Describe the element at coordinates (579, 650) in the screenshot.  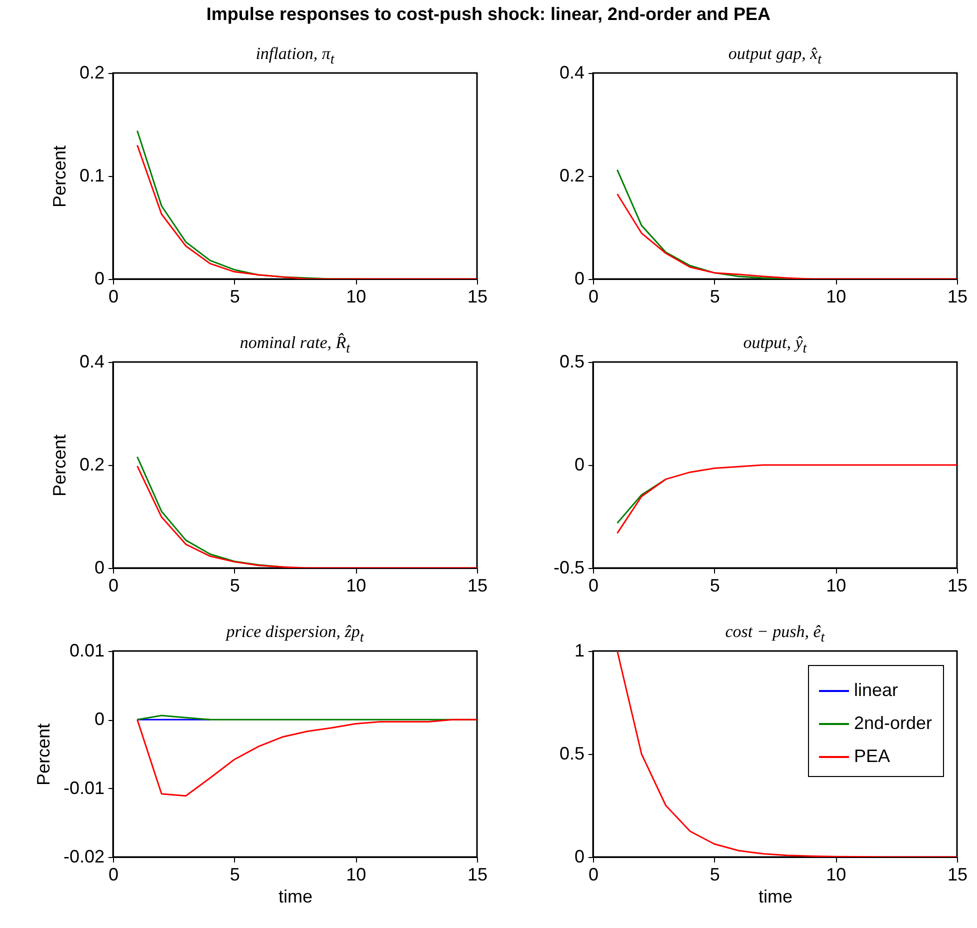
I see `y-tick-label: 1` at that location.